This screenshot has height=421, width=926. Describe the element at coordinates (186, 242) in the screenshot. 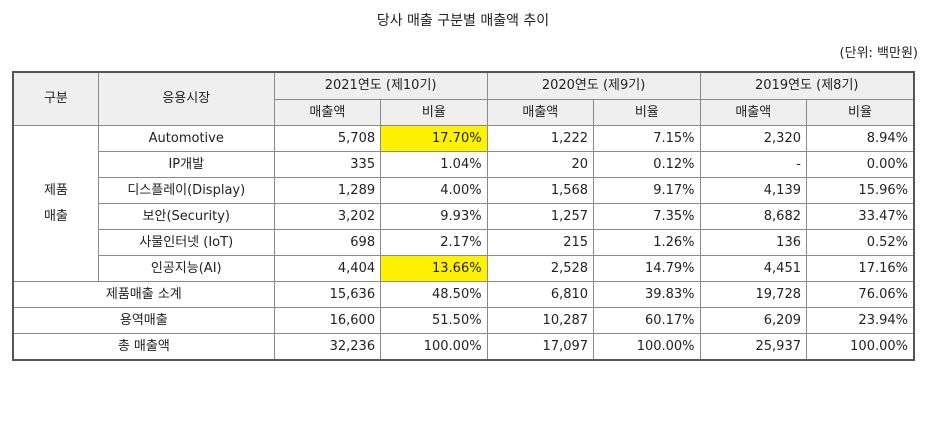

I see `market-cell: 사물인터넷 (IoT)` at that location.